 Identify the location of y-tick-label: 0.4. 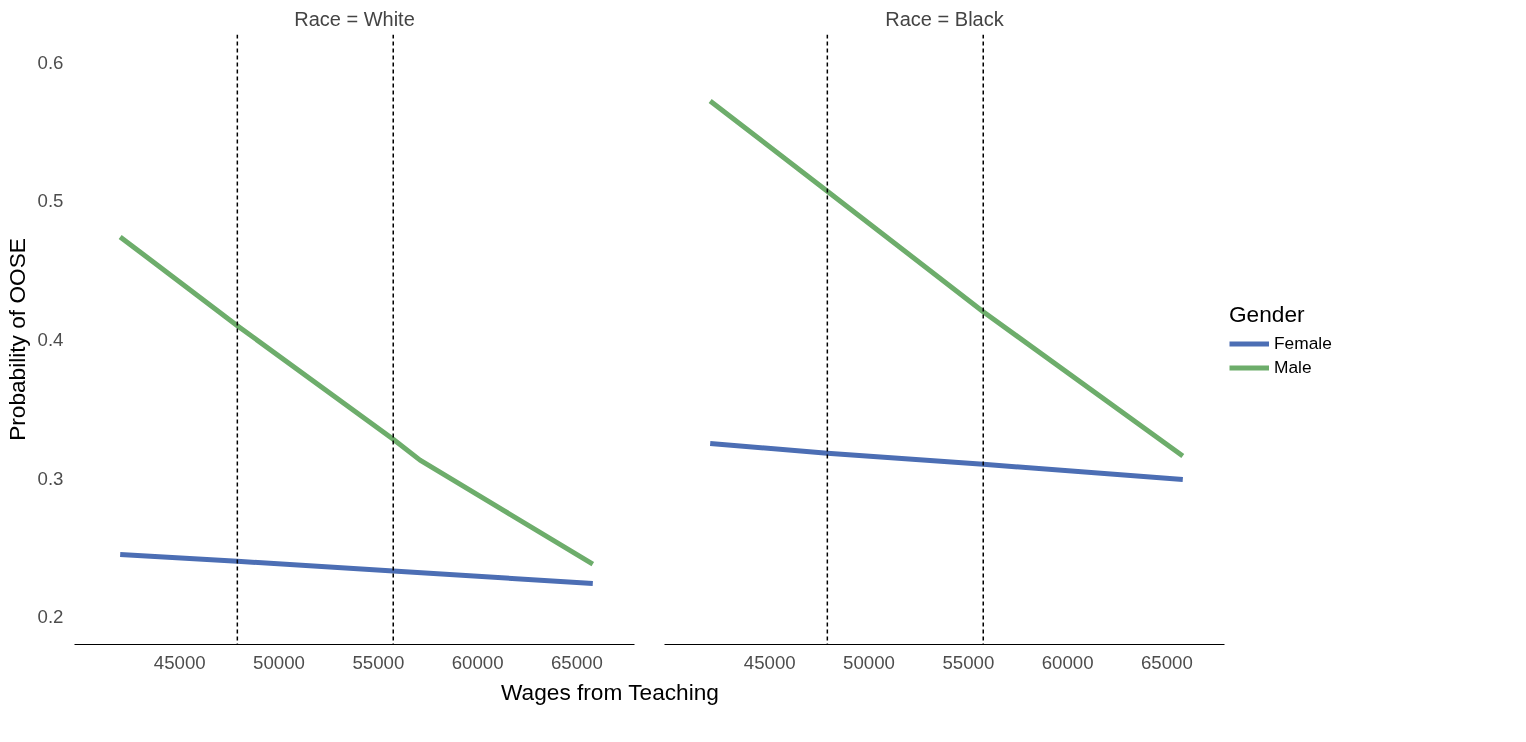
(50, 339).